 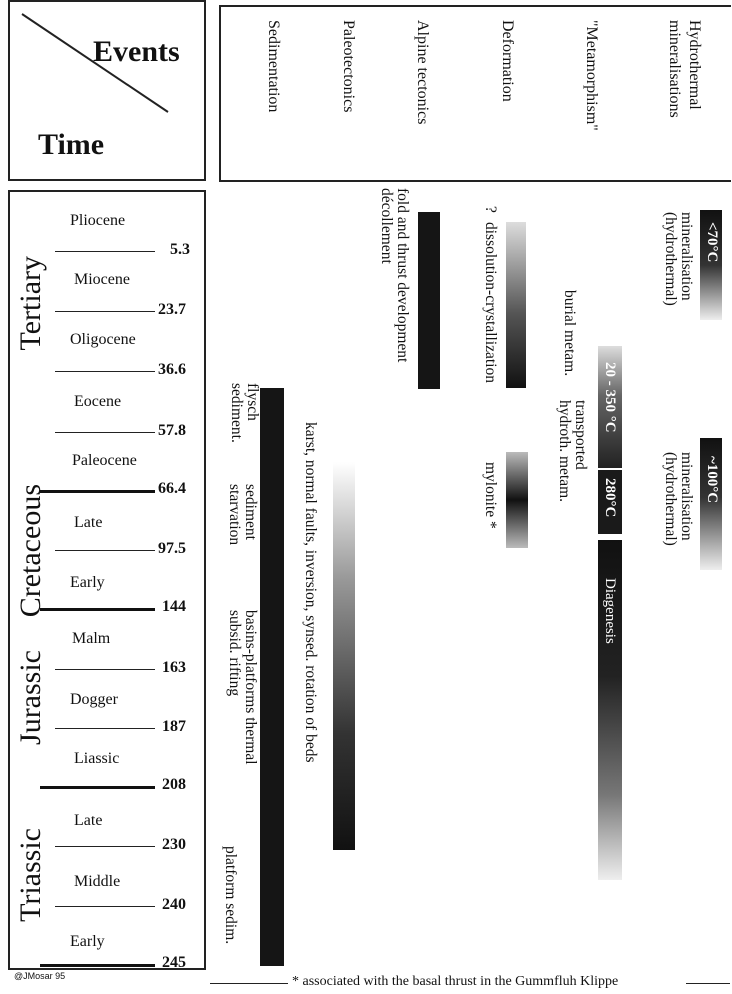 I want to click on tick-36.6, so click(x=105, y=371).